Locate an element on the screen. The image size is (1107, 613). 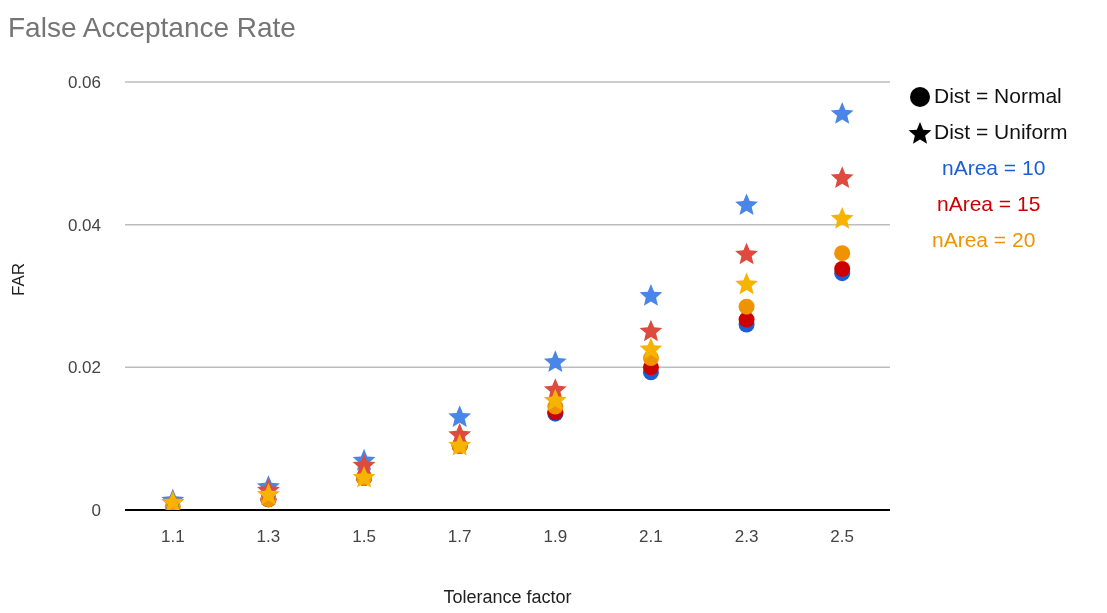
x-tick-label: 2.1 is located at coordinates (651, 537).